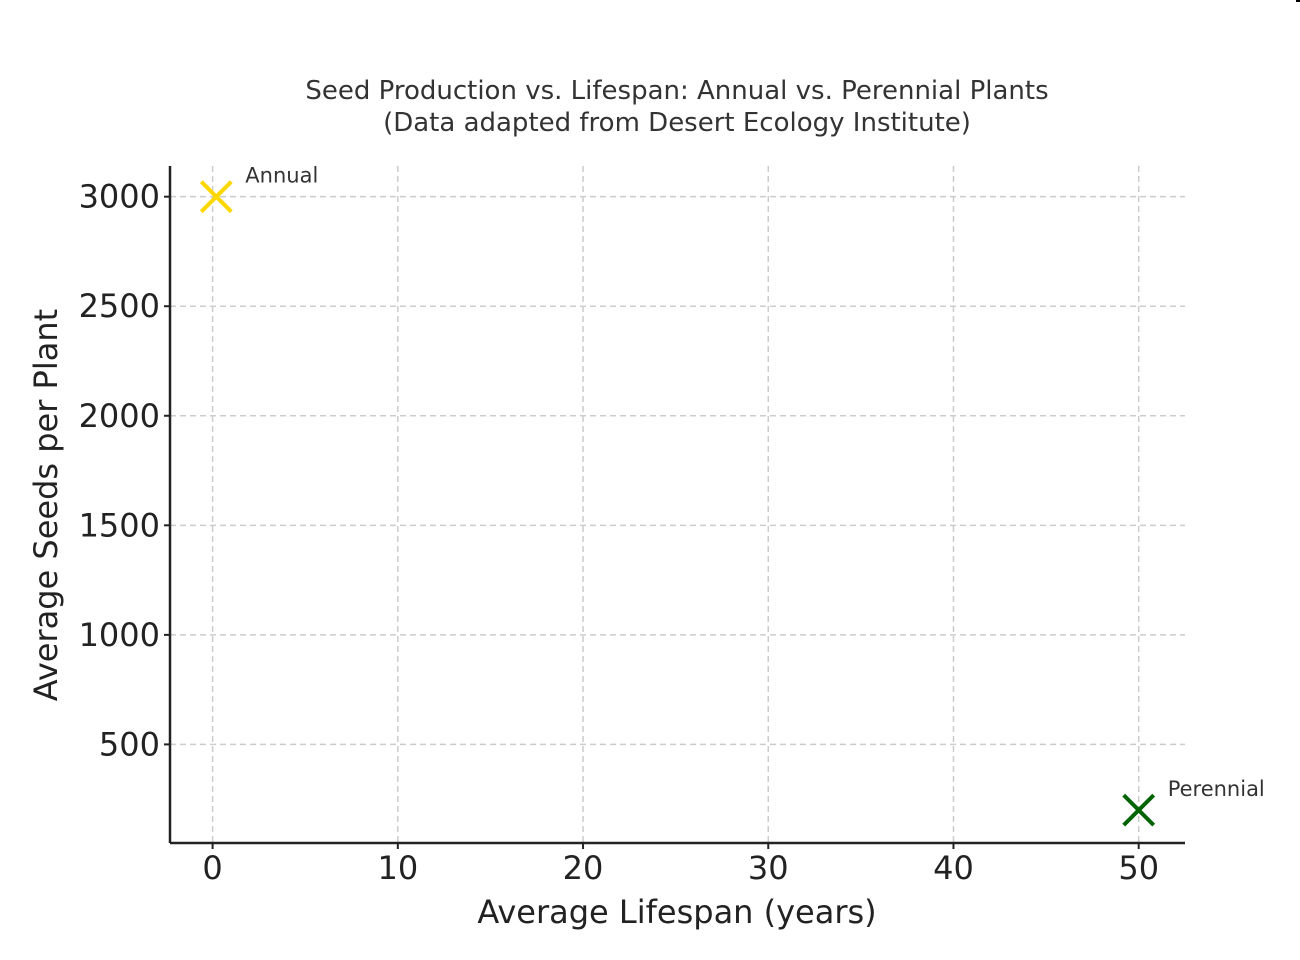 This screenshot has width=1300, height=960. I want to click on point-label: Perennial, so click(1216, 789).